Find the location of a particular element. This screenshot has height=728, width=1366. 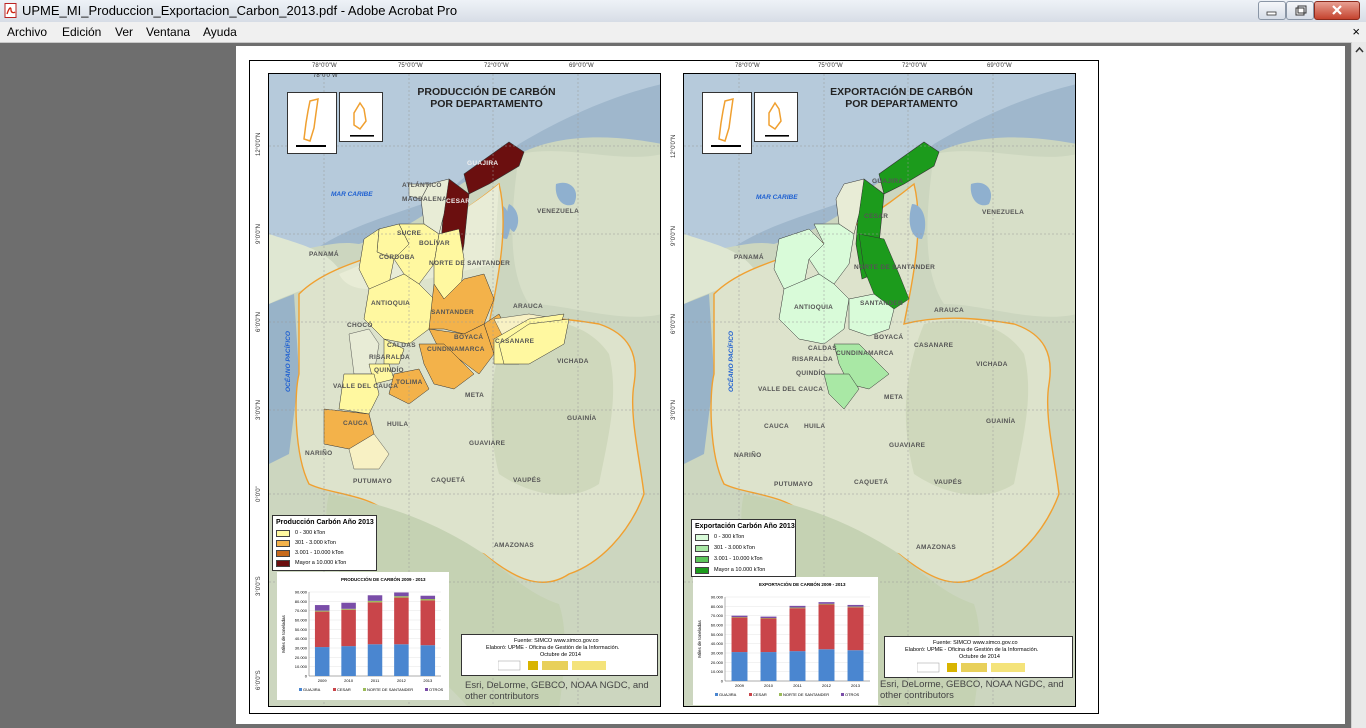

lat-label: 6°0'0"N is located at coordinates (259, 321).